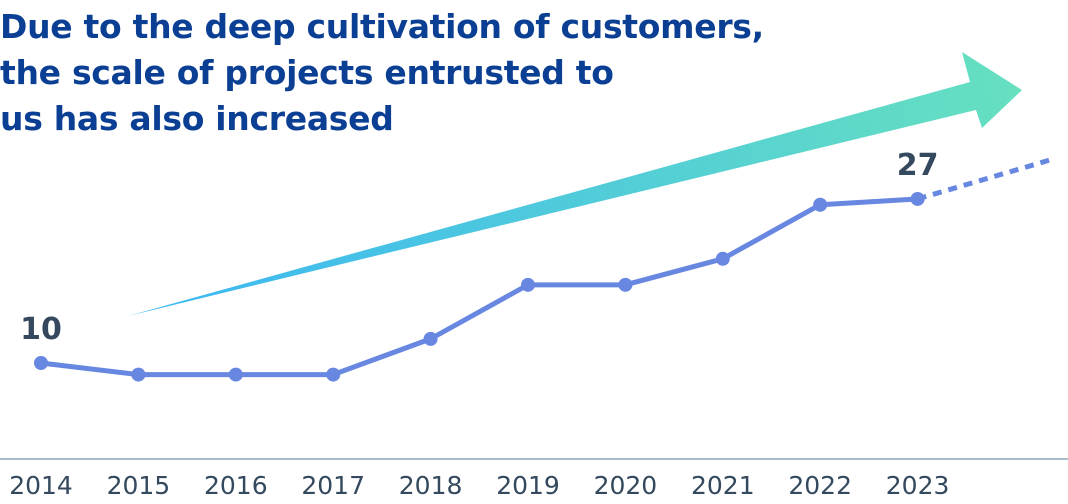  I want to click on data-point-2019, so click(528, 284).